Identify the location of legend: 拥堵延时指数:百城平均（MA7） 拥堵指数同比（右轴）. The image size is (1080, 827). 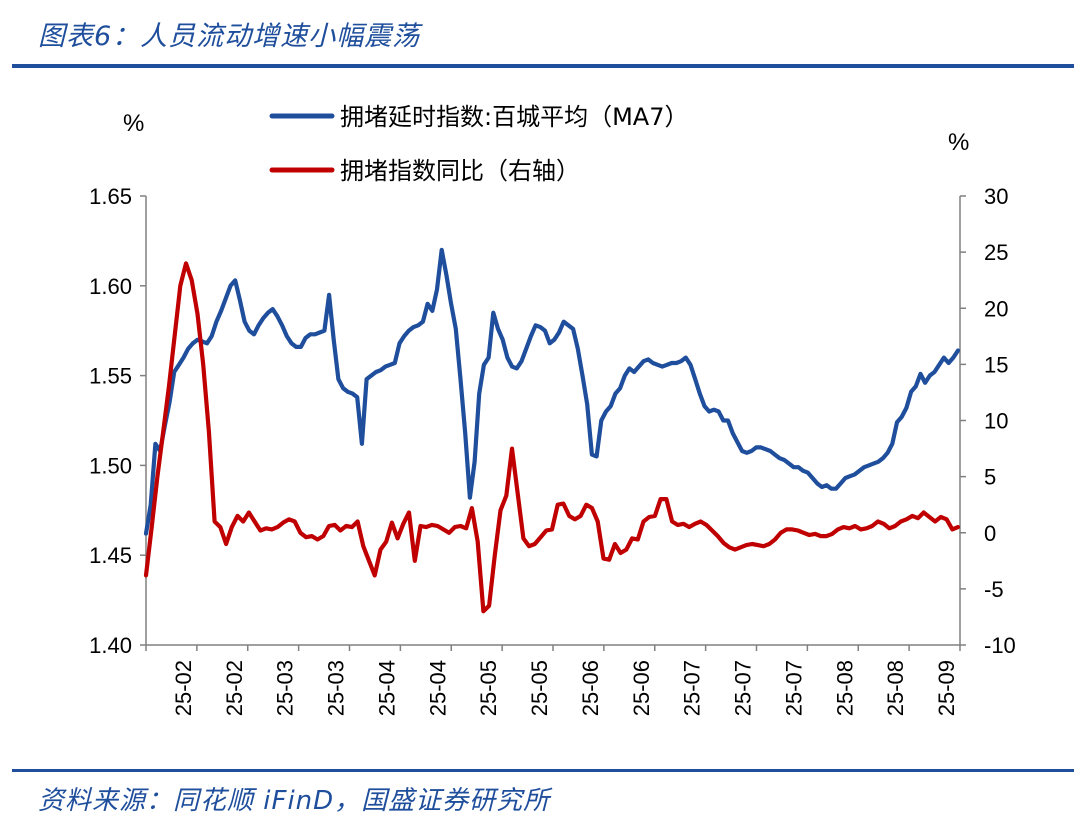
(478, 144).